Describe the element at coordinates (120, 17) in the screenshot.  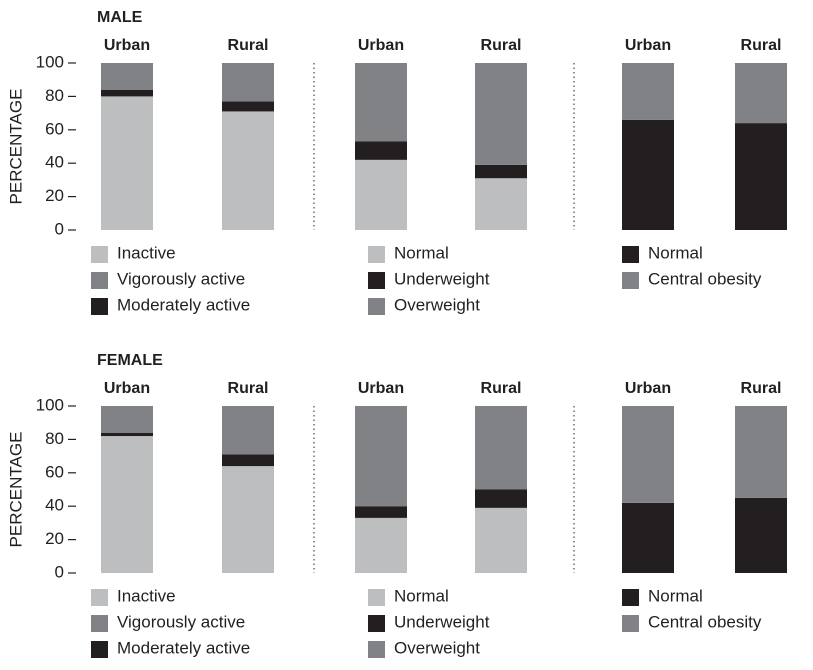
I see `chart-title: MALE` at that location.